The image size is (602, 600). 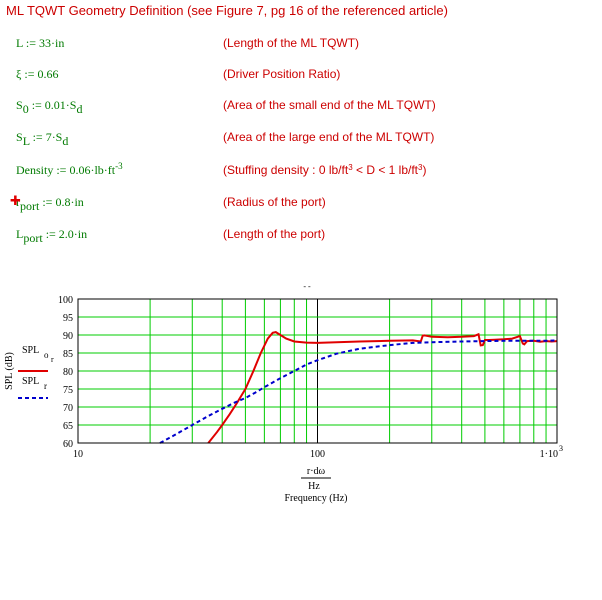 I want to click on x-tick-label: 10, so click(x=78, y=454).